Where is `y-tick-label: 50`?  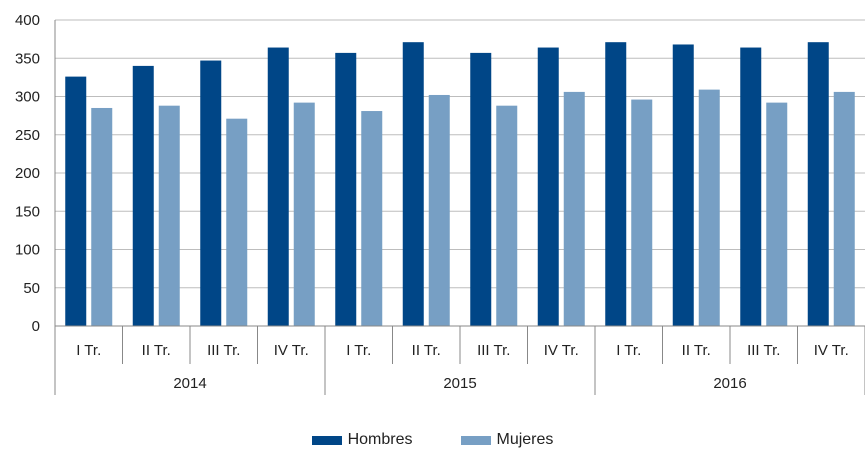 y-tick-label: 50 is located at coordinates (31, 288).